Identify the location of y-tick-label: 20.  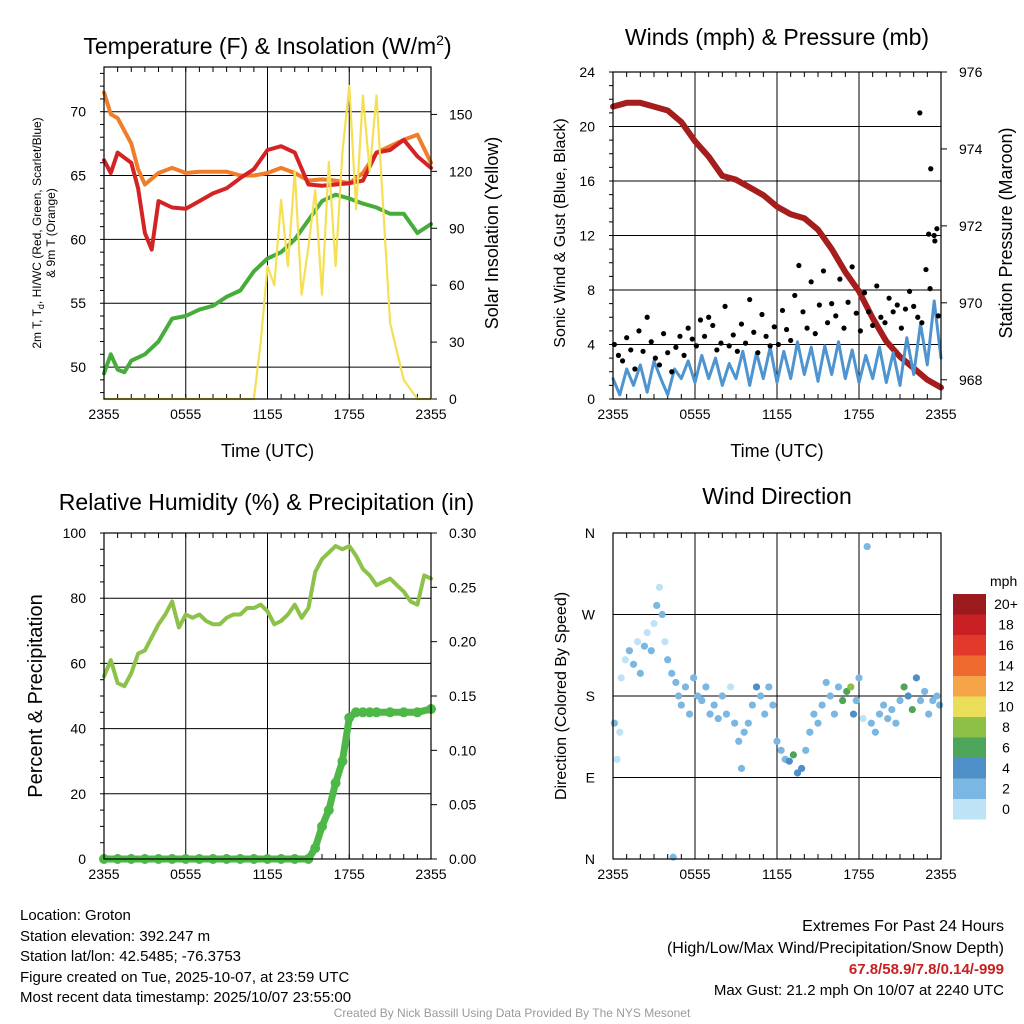
(78, 794).